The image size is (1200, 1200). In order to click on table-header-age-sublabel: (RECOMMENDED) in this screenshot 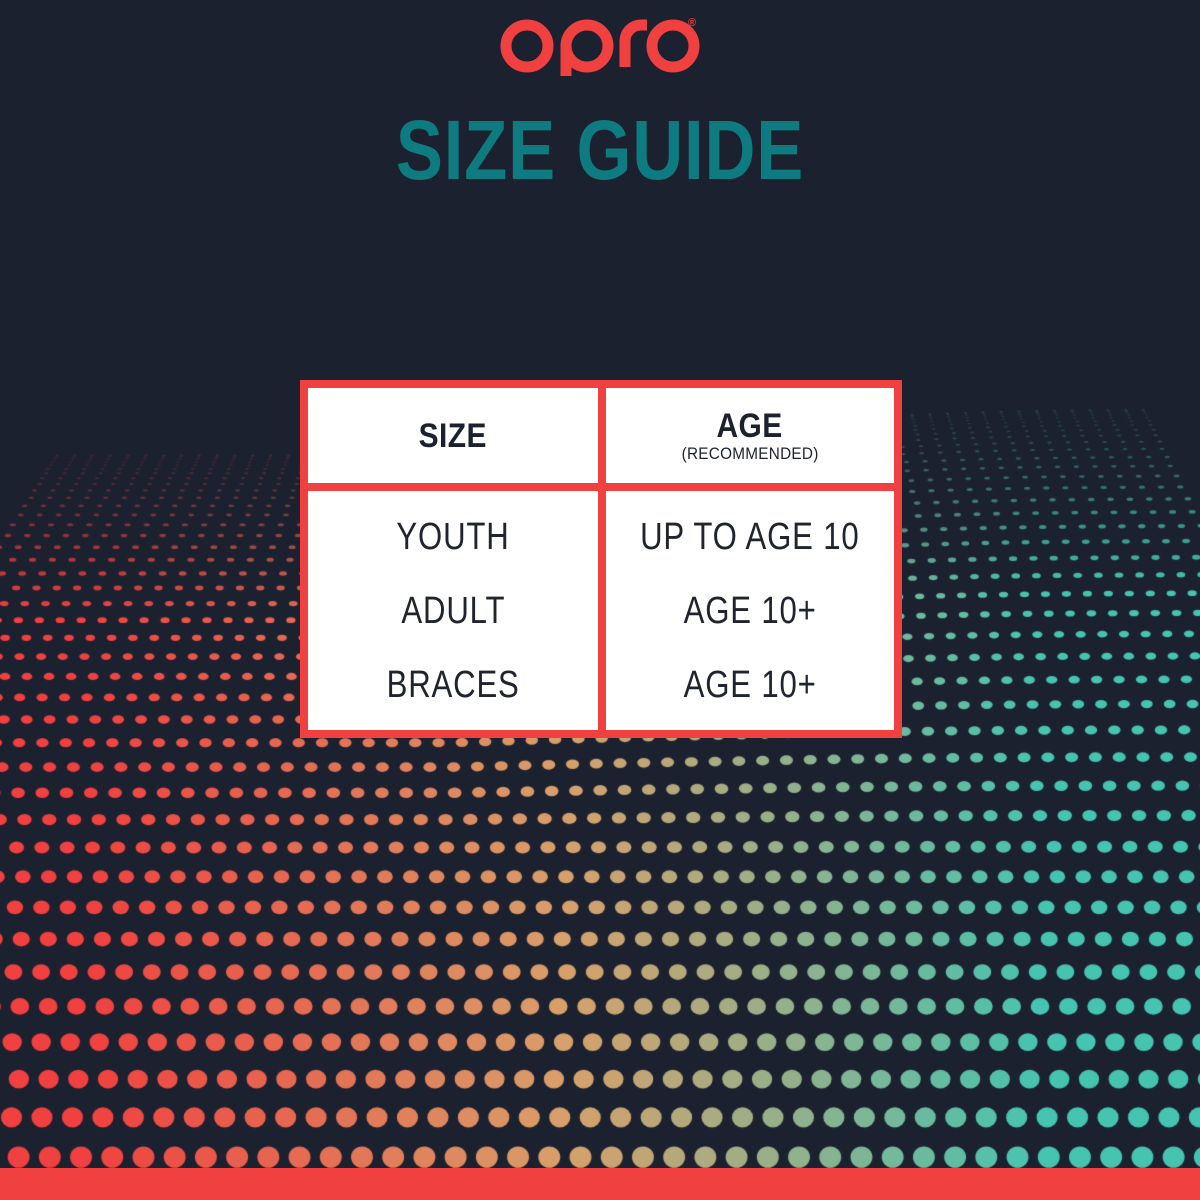, I will do `click(750, 453)`.